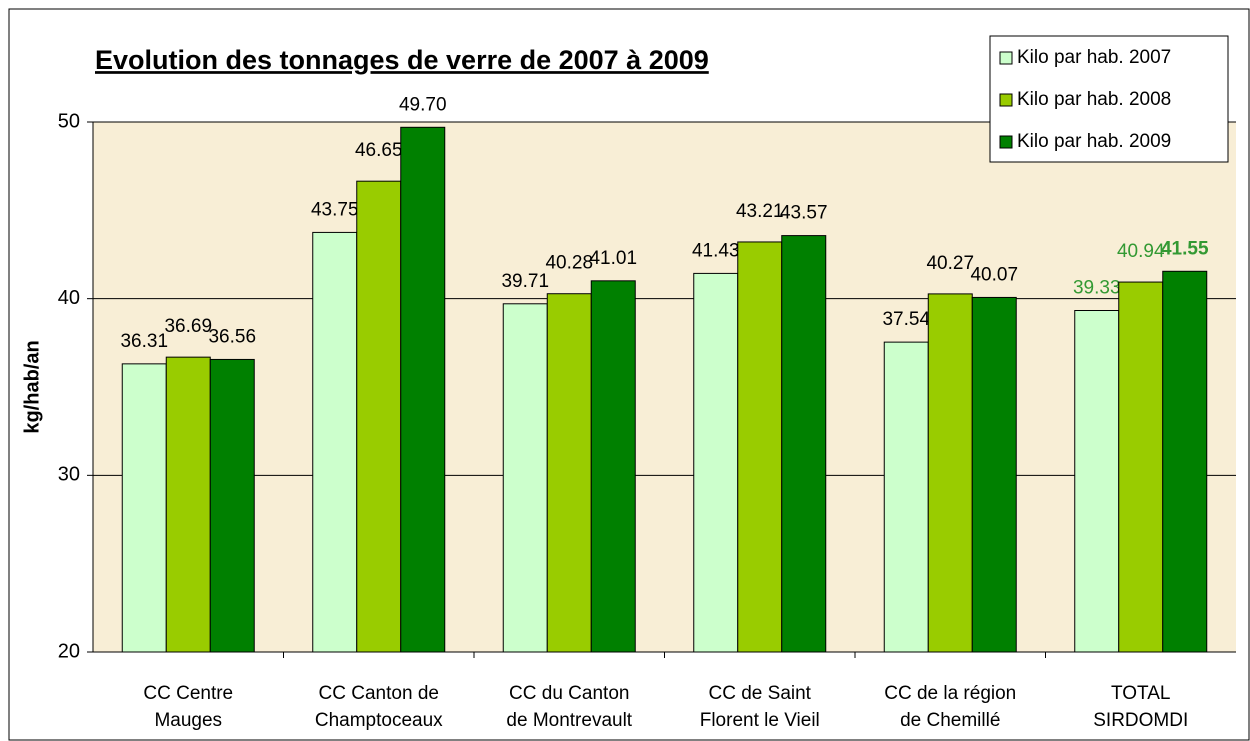 This screenshot has height=741, width=1250. Describe the element at coordinates (379, 693) in the screenshot. I see `x-tick-label: CC Canton de` at that location.